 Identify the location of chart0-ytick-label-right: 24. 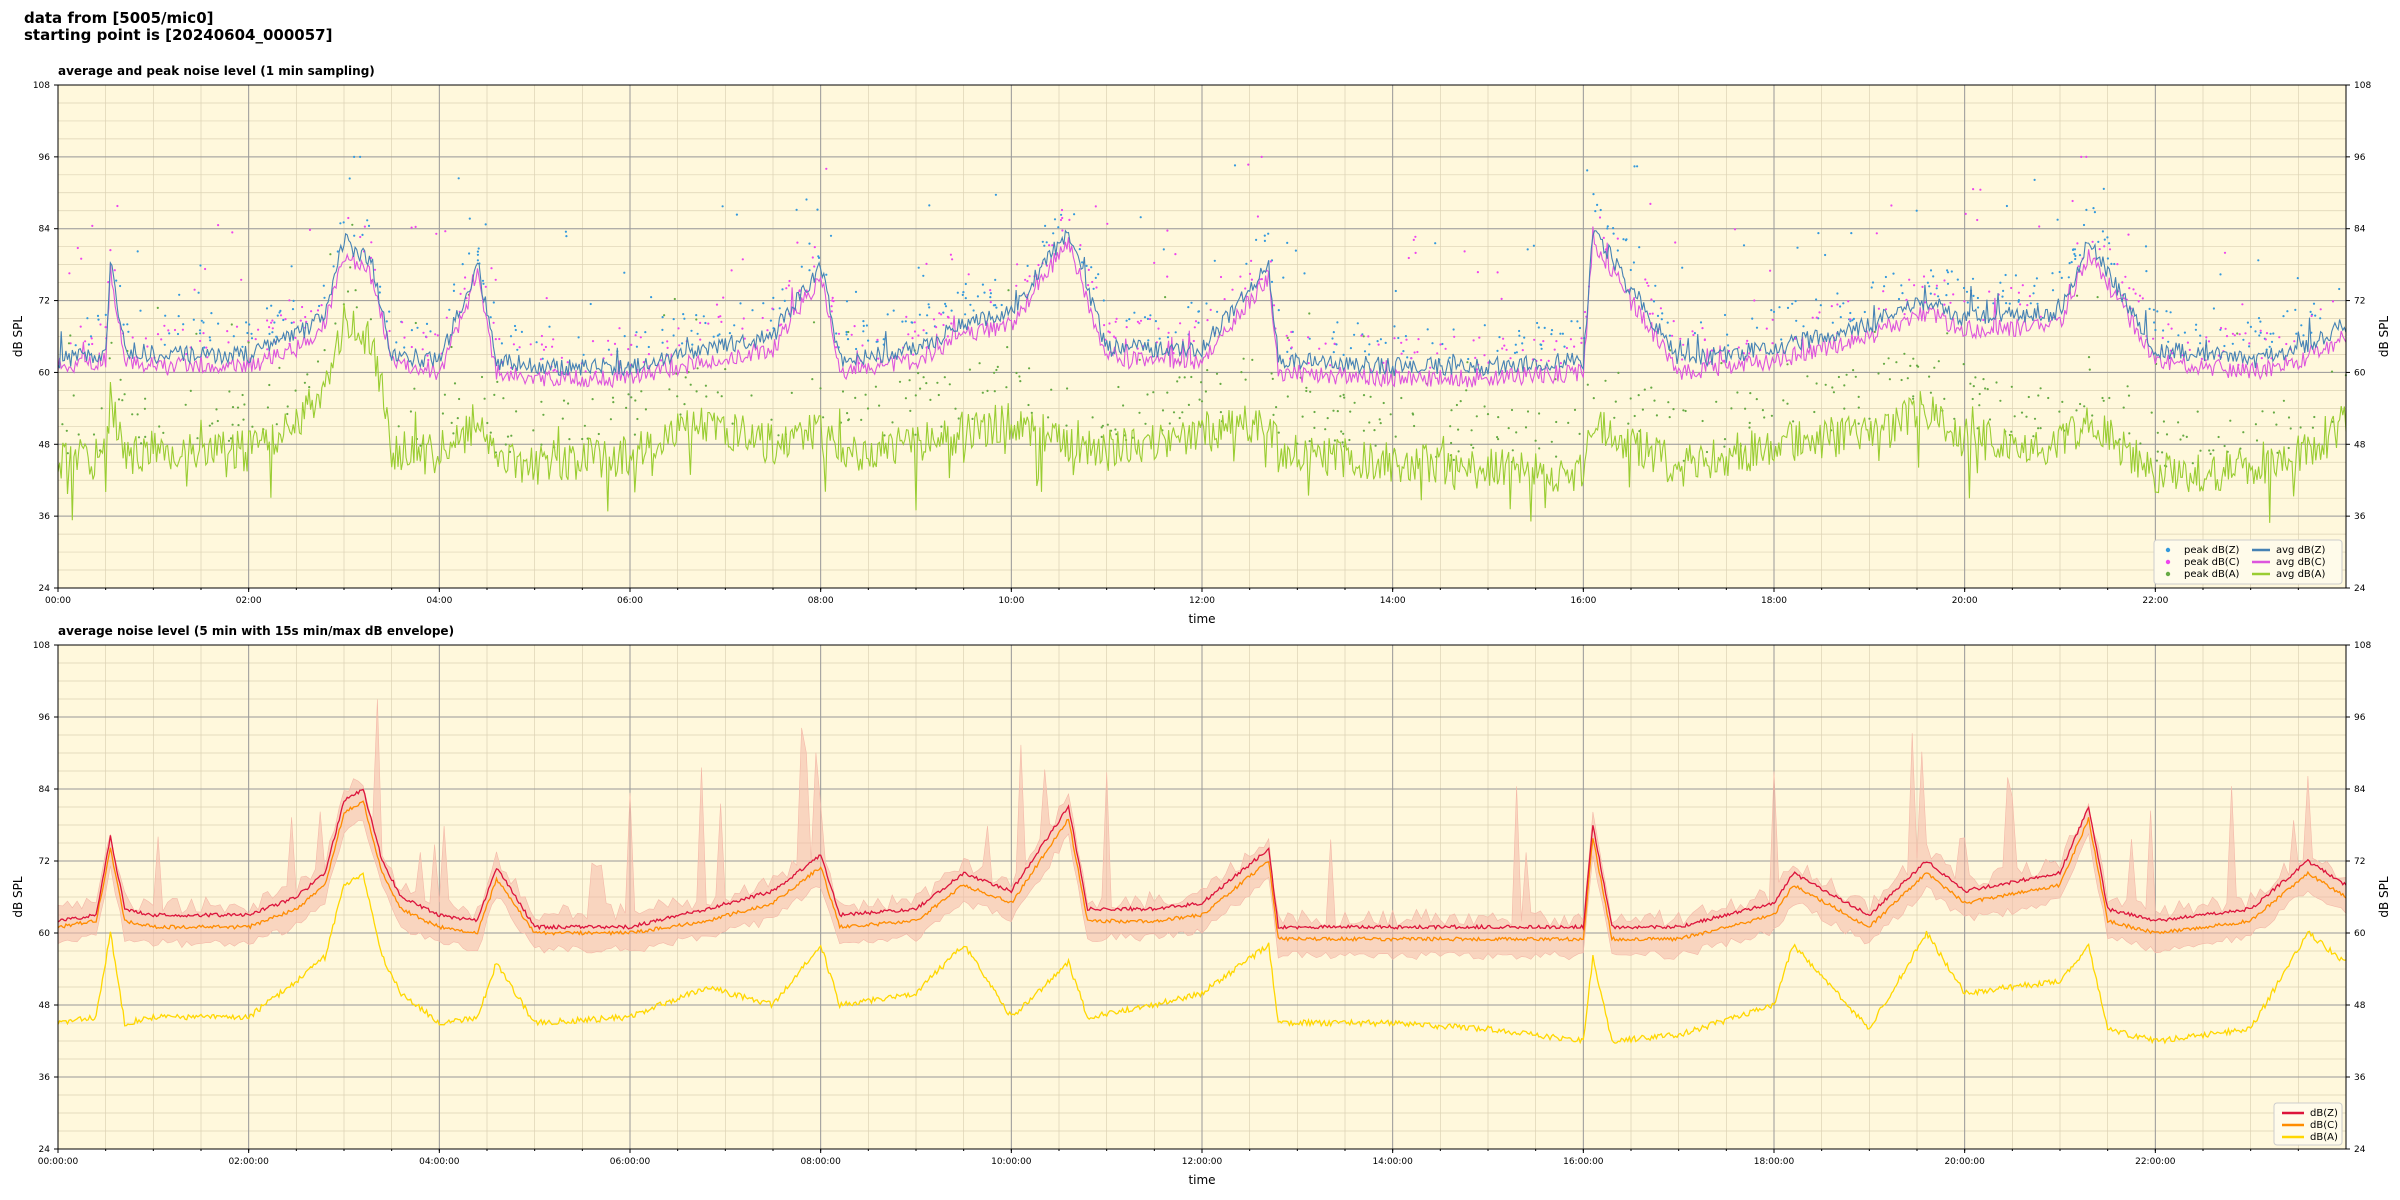
(2360, 589).